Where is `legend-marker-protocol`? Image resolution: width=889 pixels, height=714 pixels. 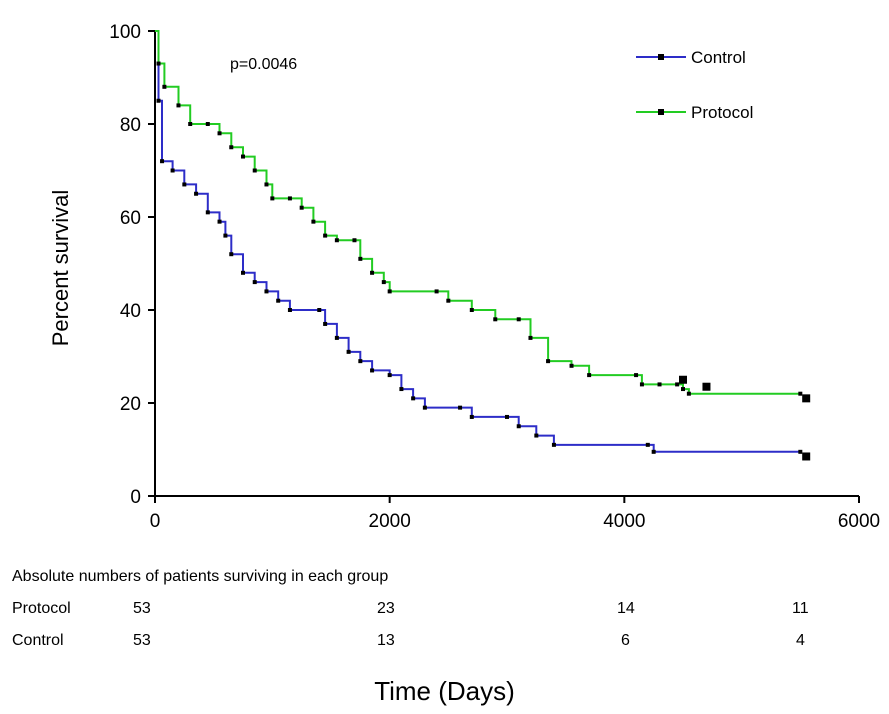 legend-marker-protocol is located at coordinates (661, 112).